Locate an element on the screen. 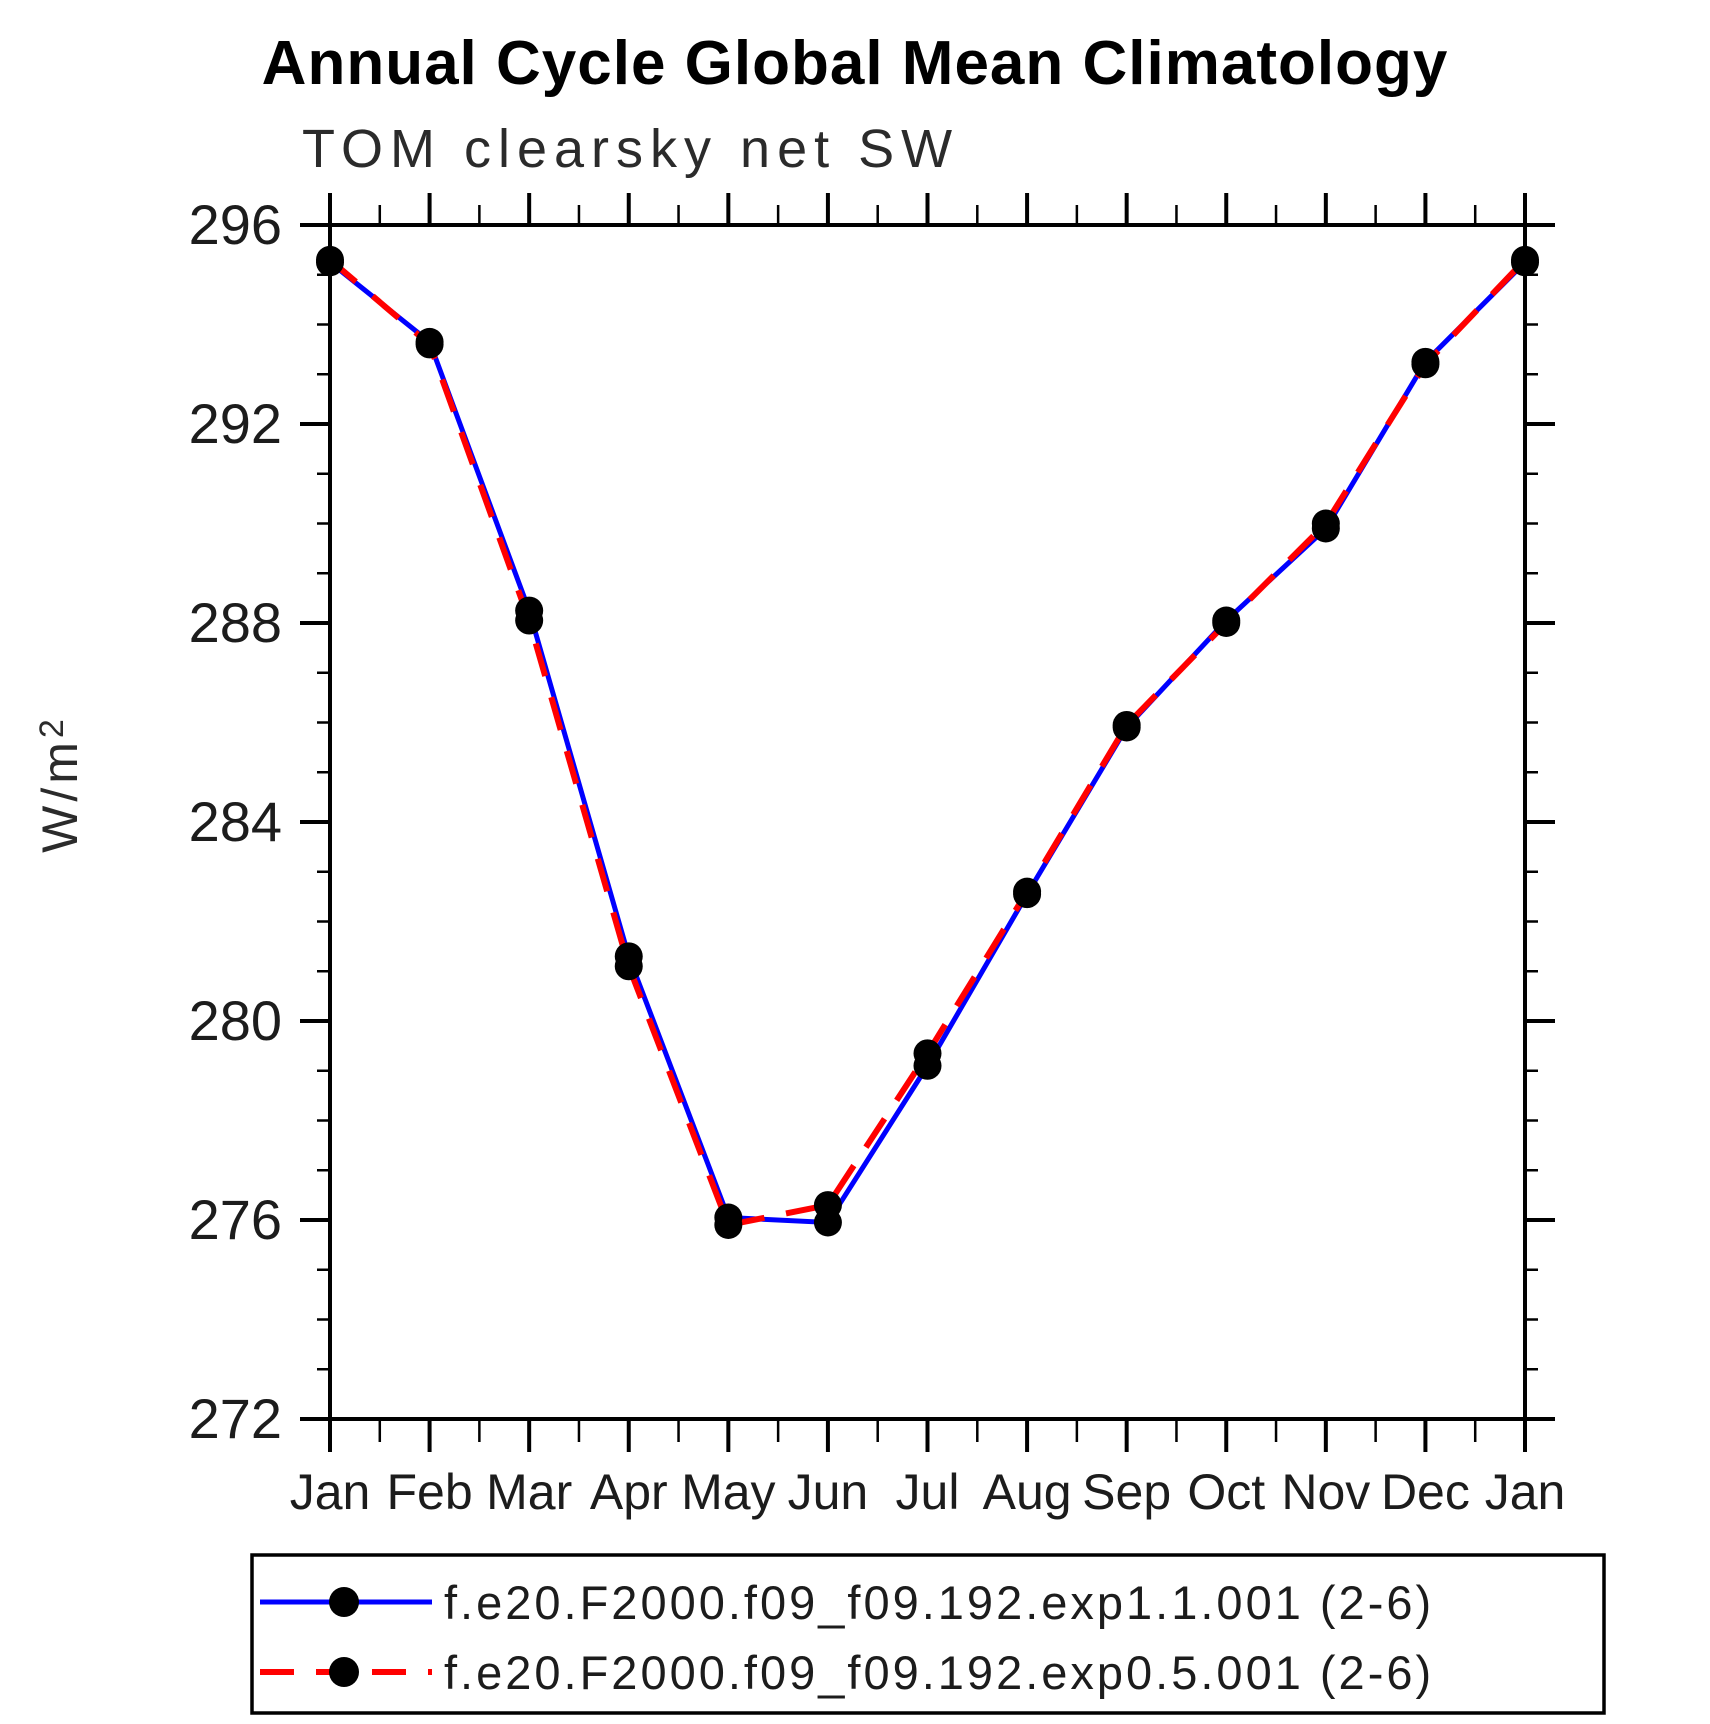 The height and width of the screenshot is (1724, 1710). x-tick-label: Sep is located at coordinates (1126, 1492).